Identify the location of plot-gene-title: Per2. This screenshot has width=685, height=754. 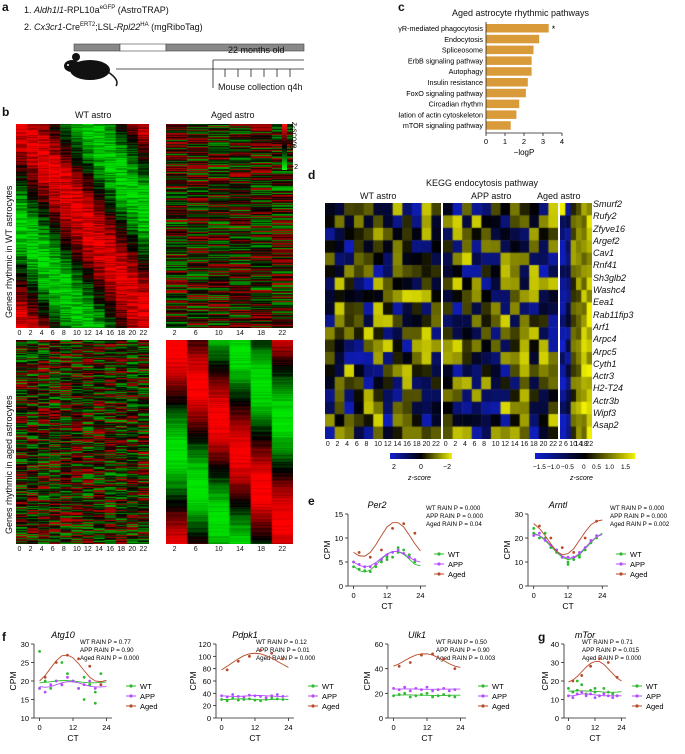
(376, 505).